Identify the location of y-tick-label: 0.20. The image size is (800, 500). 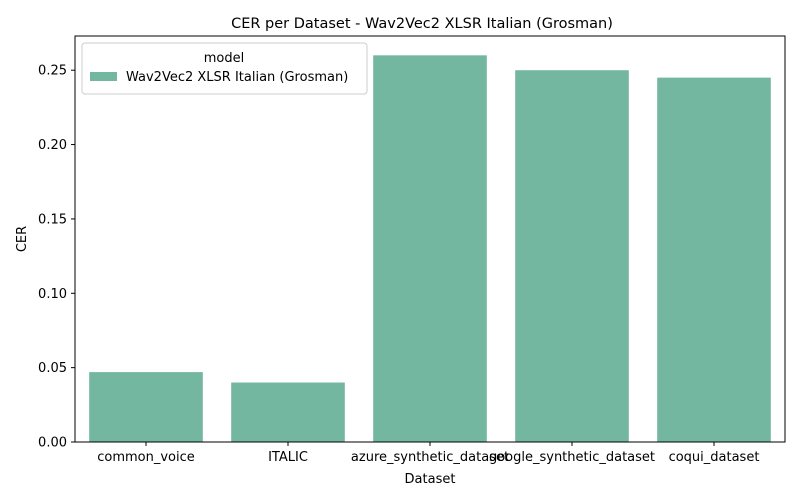
(52, 145).